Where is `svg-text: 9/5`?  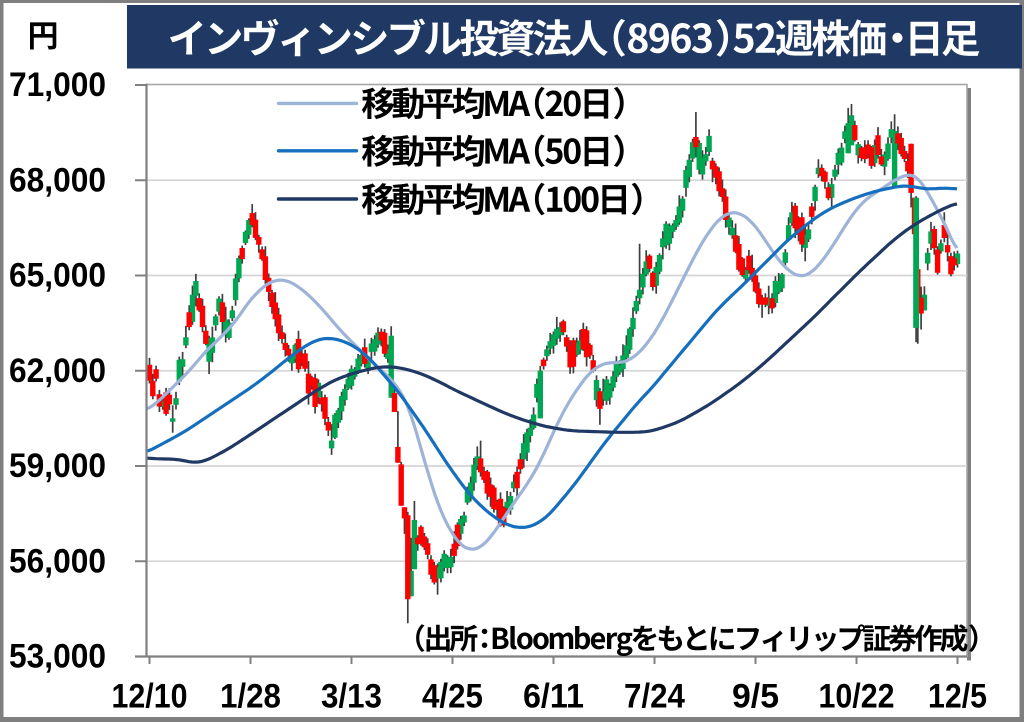
svg-text: 9/5 is located at coordinates (755, 696).